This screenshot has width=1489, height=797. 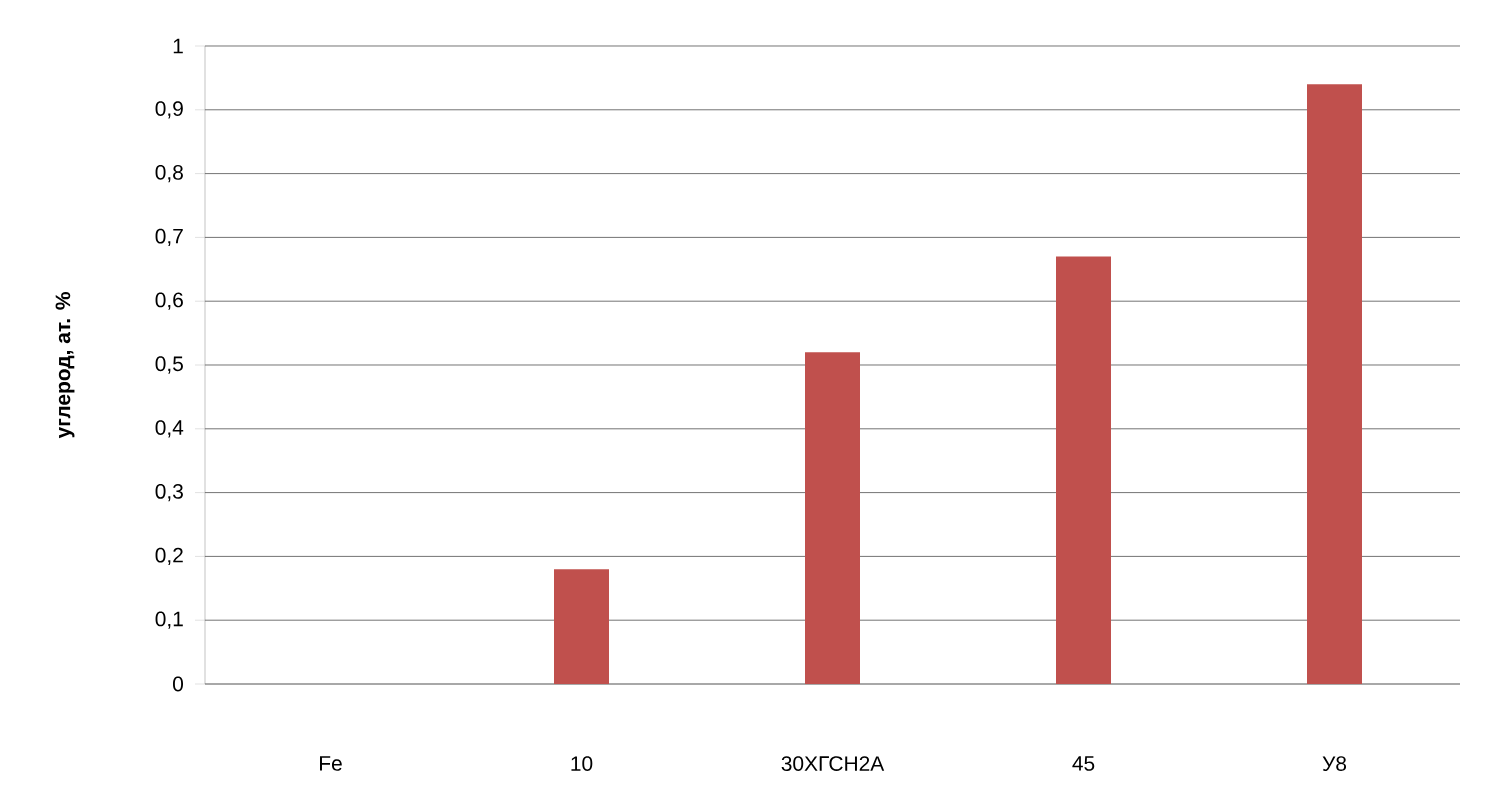 What do you see at coordinates (331, 763) in the screenshot?
I see `x-tick-label: Fe` at bounding box center [331, 763].